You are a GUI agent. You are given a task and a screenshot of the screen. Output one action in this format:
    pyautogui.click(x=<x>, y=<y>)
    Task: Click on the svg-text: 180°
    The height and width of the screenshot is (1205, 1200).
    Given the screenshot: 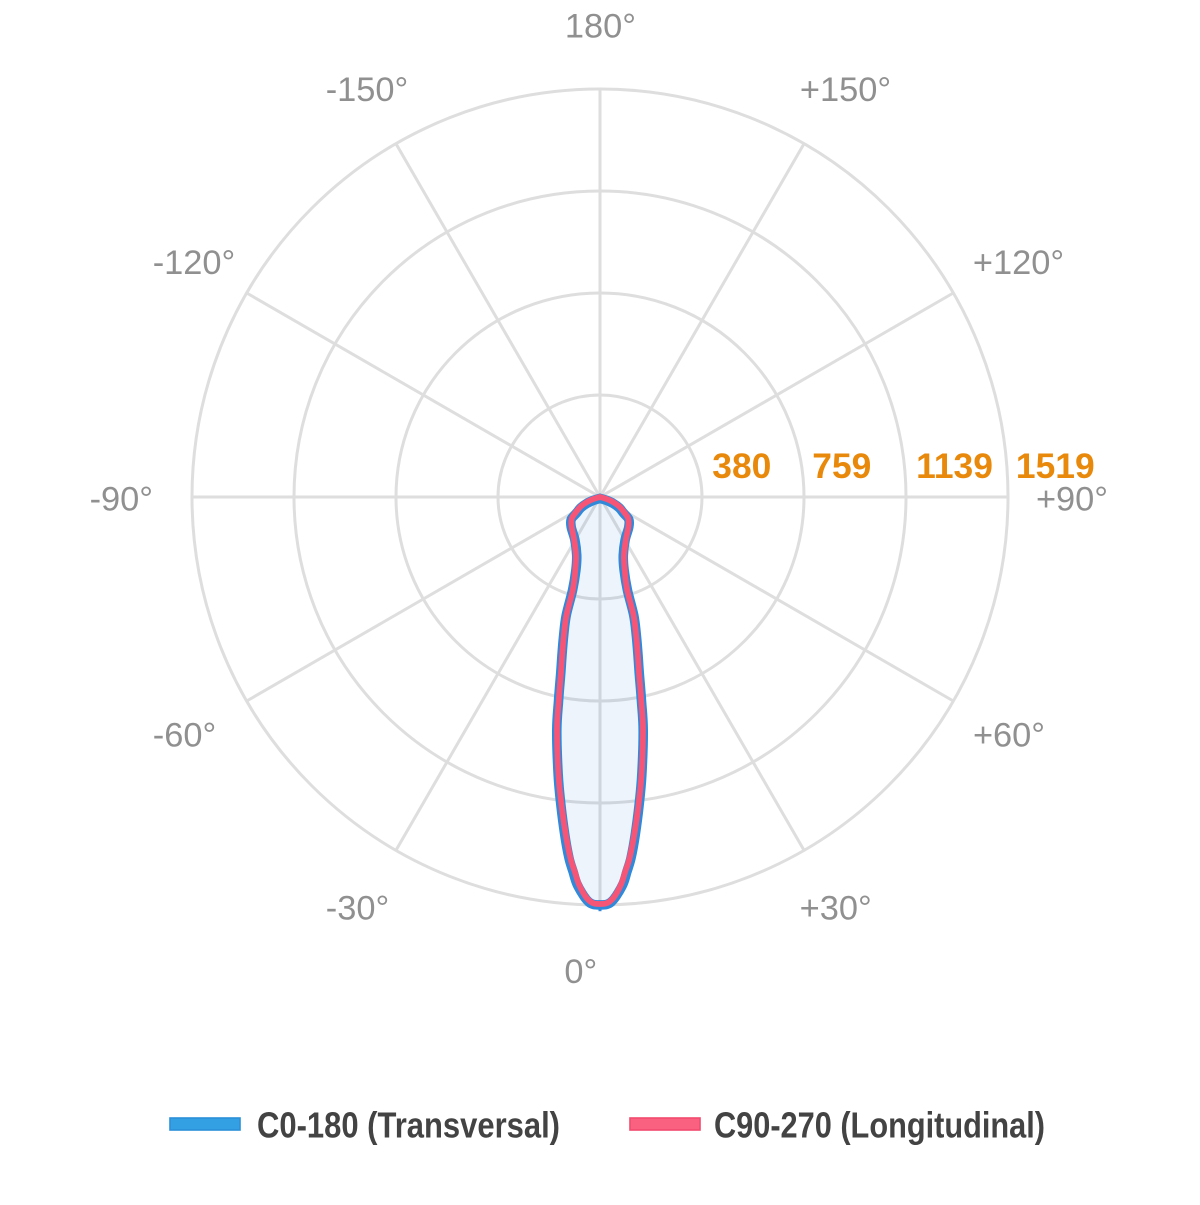 What is the action you would take?
    pyautogui.click(x=600, y=26)
    